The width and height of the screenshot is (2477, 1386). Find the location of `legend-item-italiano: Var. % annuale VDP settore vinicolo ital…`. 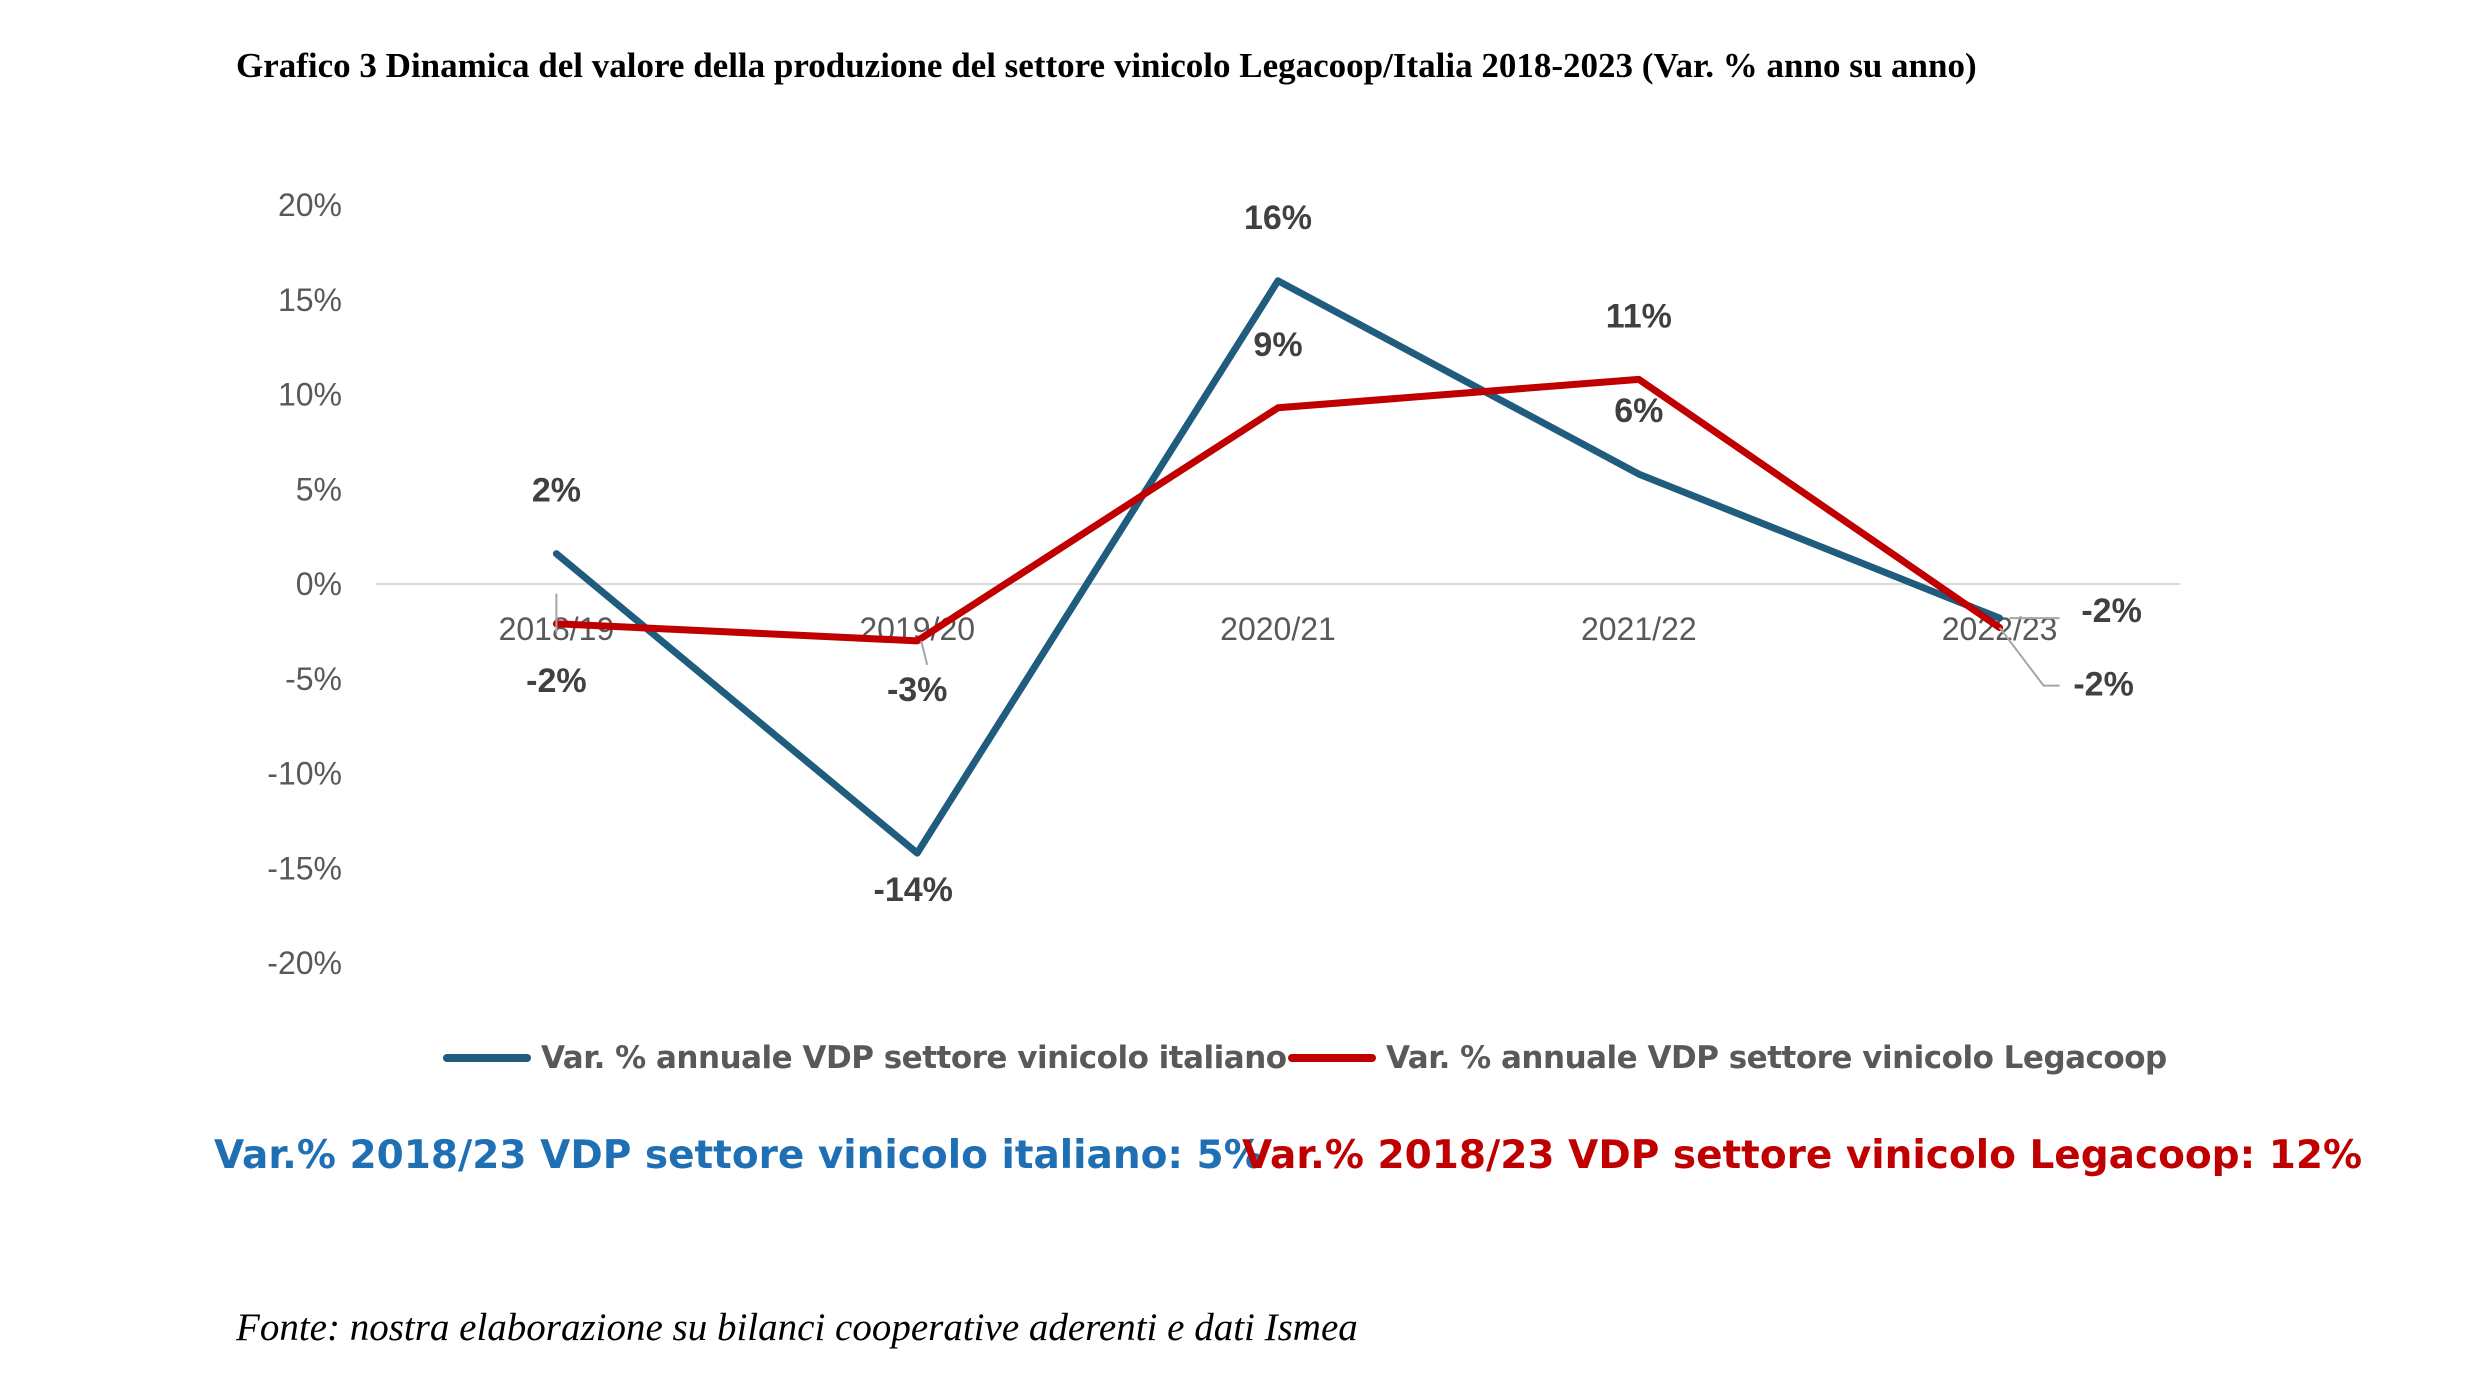

legend-item-italiano: Var. % annuale VDP settore vinicolo ital… is located at coordinates (865, 1058).